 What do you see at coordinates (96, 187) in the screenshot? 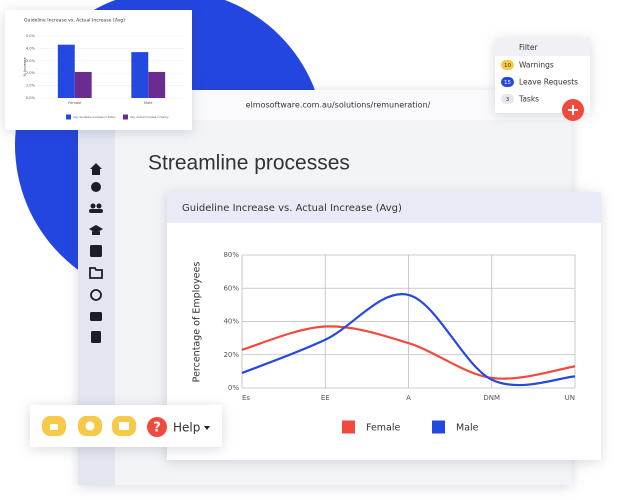
I see `icon-user` at bounding box center [96, 187].